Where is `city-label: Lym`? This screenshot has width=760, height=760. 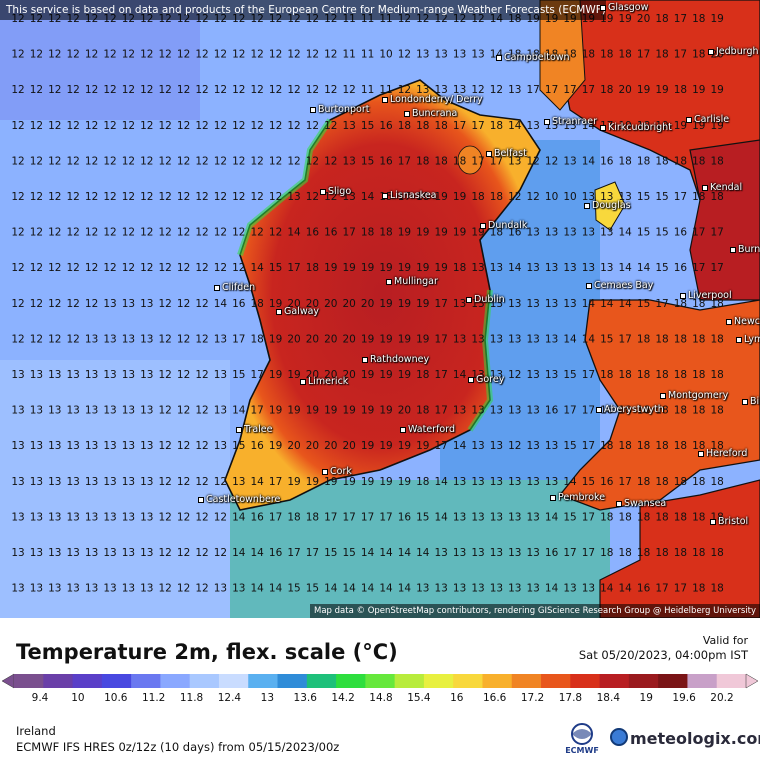 city-label: Lym is located at coordinates (748, 339).